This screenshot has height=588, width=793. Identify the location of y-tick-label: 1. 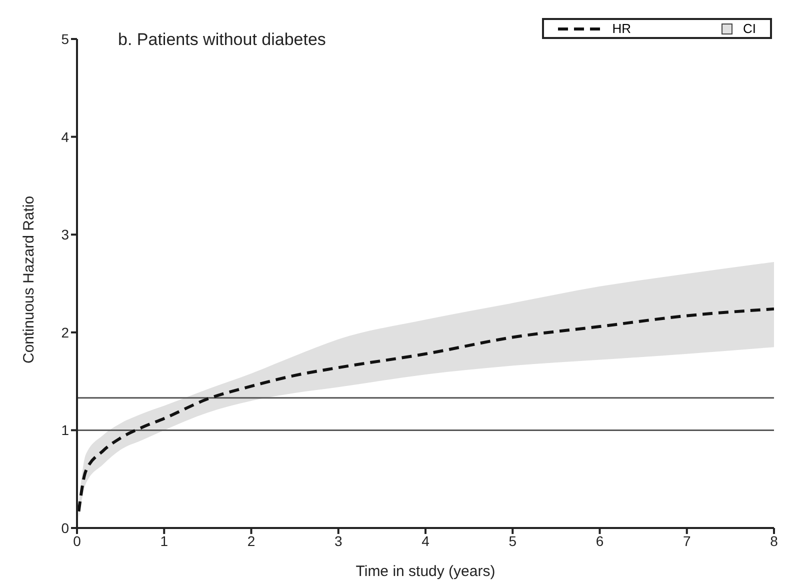
(65, 430).